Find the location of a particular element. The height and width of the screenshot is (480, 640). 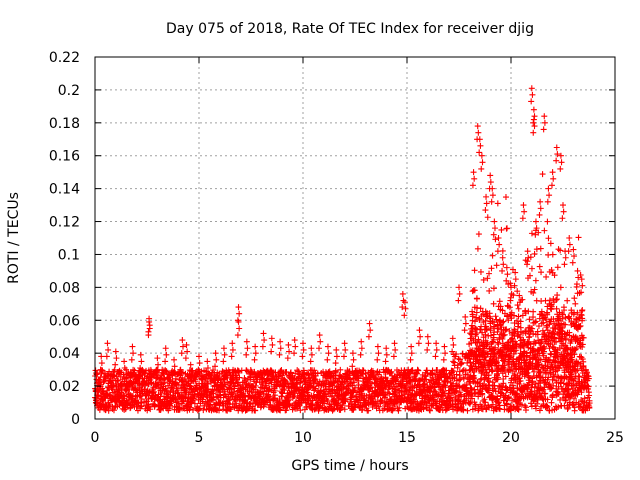

x-tick-label: 10 is located at coordinates (303, 438).